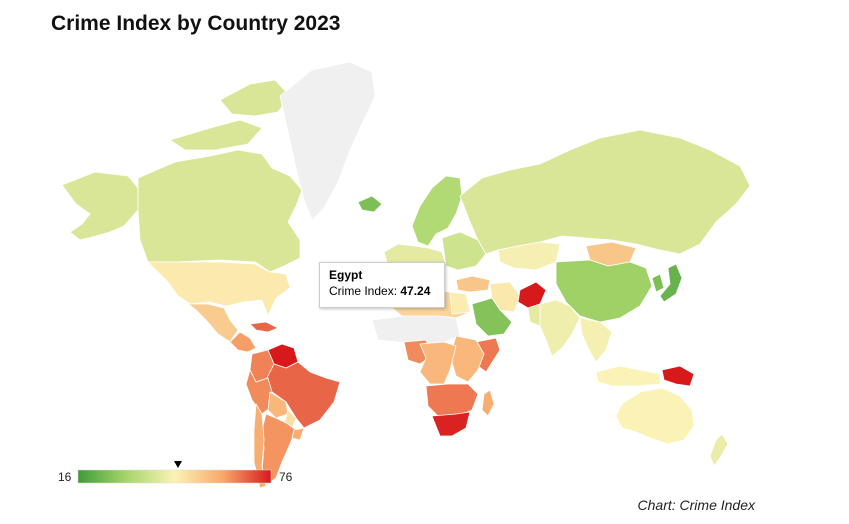 This screenshot has width=849, height=524. What do you see at coordinates (696, 505) in the screenshot?
I see `chart-credit: Chart: Crime Index` at bounding box center [696, 505].